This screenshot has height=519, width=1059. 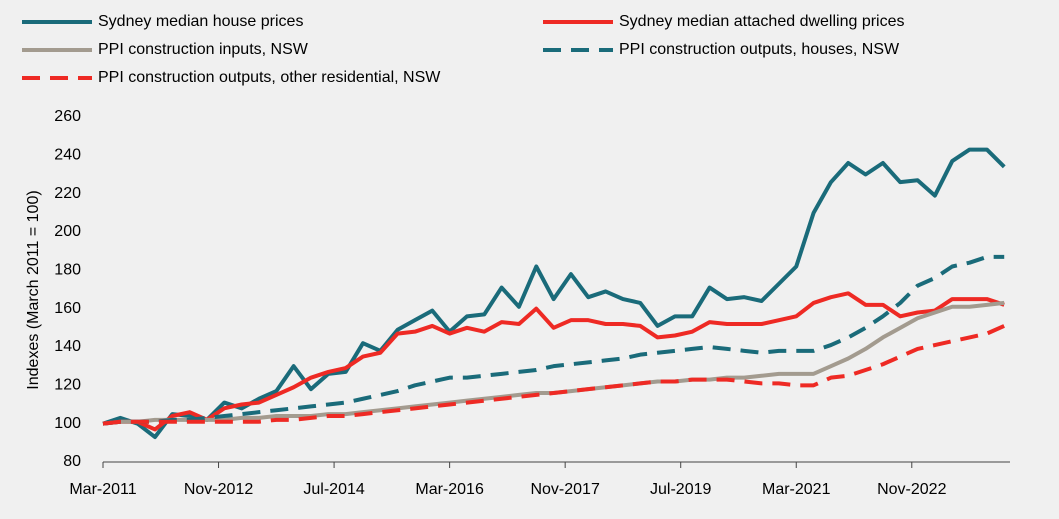 What do you see at coordinates (203, 49) in the screenshot?
I see `legend-label: PPI construction inputs, NSW` at bounding box center [203, 49].